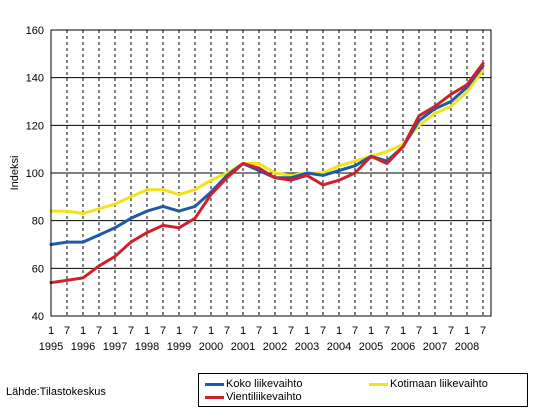 The image size is (538, 412). Describe the element at coordinates (264, 397) in the screenshot. I see `legend-label: Vientiliikevaihto` at that location.